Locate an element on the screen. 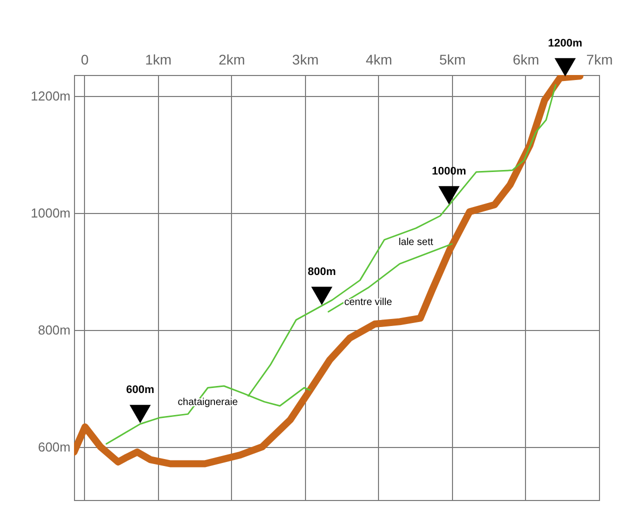 The width and height of the screenshot is (619, 531). annotation: 1200m is located at coordinates (565, 43).